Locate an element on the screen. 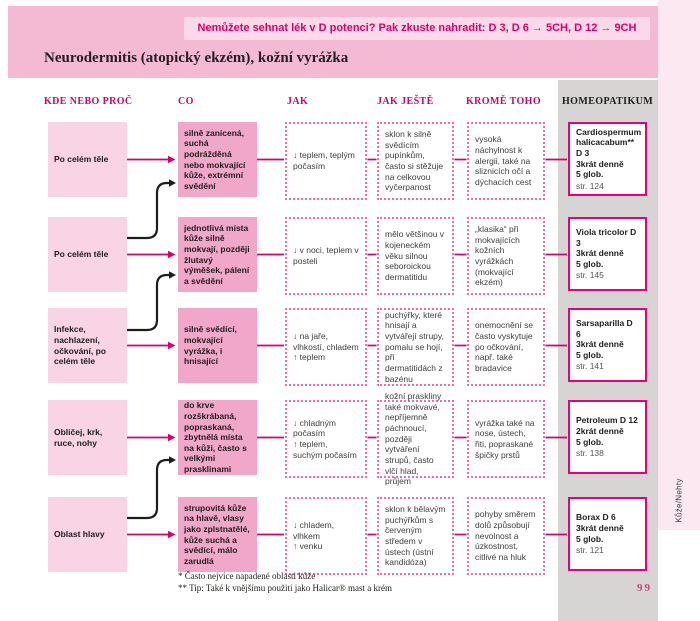 The height and width of the screenshot is (621, 700). column-header-jak: JAK is located at coordinates (298, 101).